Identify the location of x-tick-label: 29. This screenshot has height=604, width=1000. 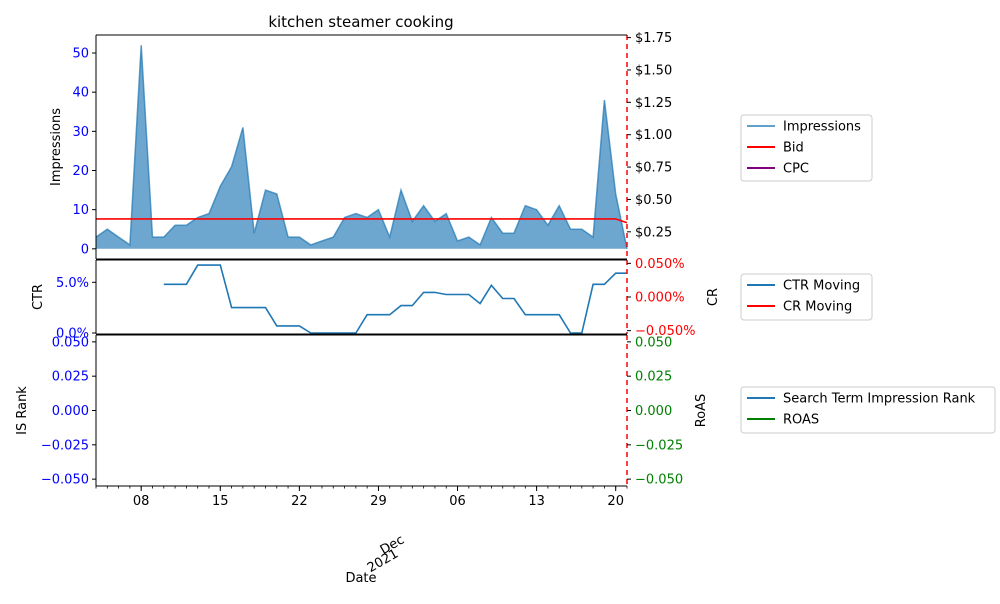
(378, 501).